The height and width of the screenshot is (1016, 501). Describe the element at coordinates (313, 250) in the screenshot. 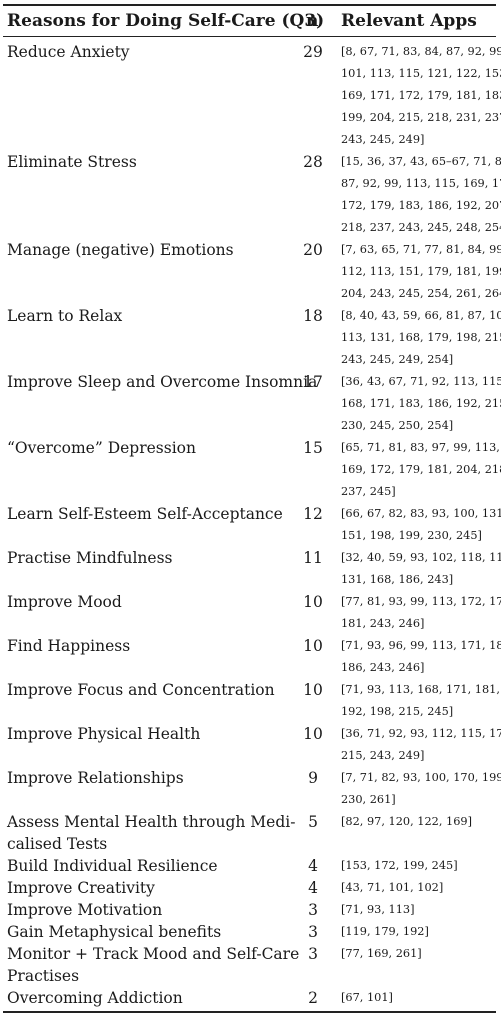

I see `count-cell: 20` at that location.